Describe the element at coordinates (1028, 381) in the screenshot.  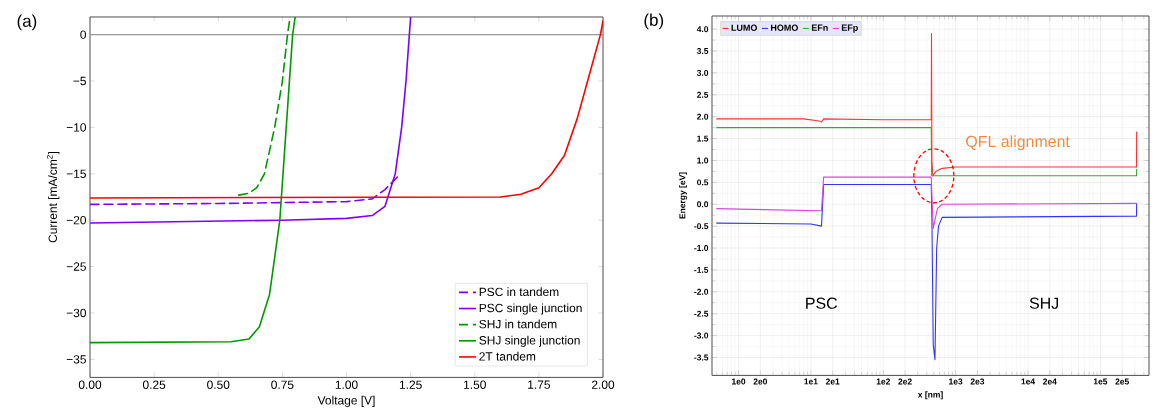
I see `x-tick-label: 1e4` at that location.